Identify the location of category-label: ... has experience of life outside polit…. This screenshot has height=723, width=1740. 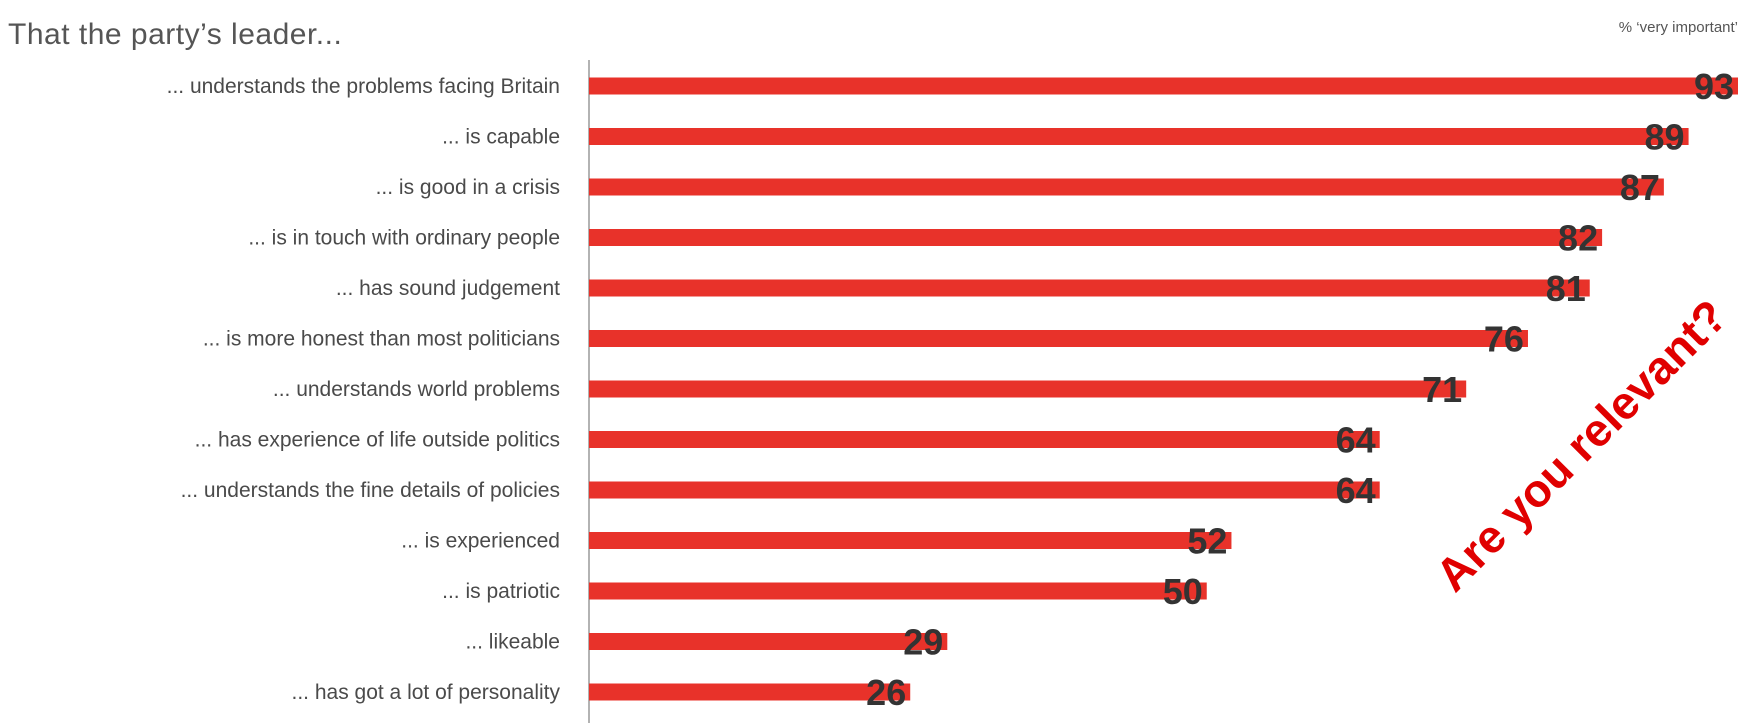
(377, 440).